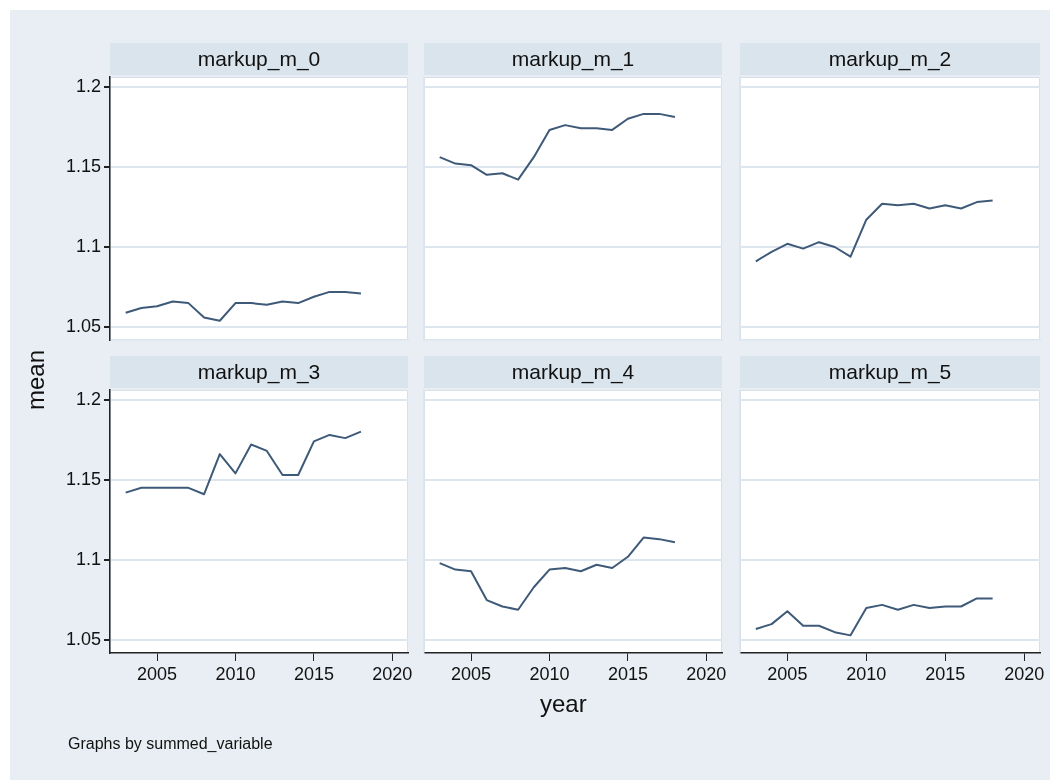 The image size is (1056, 782). I want to click on chart-title: markup_m_0, so click(259, 59).